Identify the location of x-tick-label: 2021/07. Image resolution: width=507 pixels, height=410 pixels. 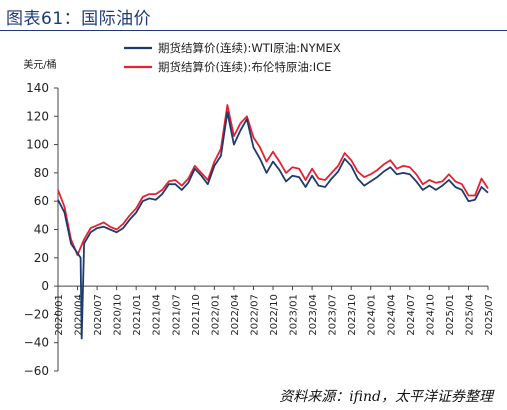
(176, 315).